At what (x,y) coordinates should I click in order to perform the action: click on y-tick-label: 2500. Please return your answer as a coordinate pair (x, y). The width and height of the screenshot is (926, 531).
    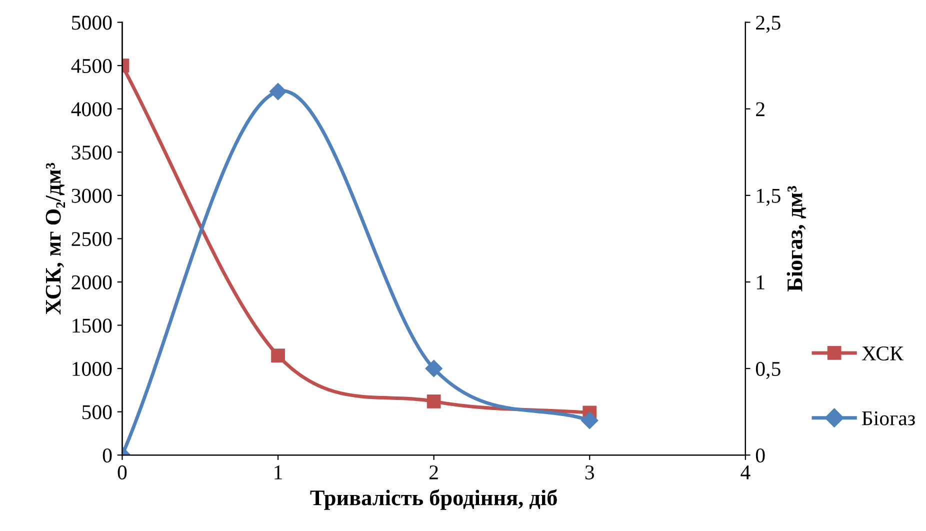
    Looking at the image, I should click on (92, 239).